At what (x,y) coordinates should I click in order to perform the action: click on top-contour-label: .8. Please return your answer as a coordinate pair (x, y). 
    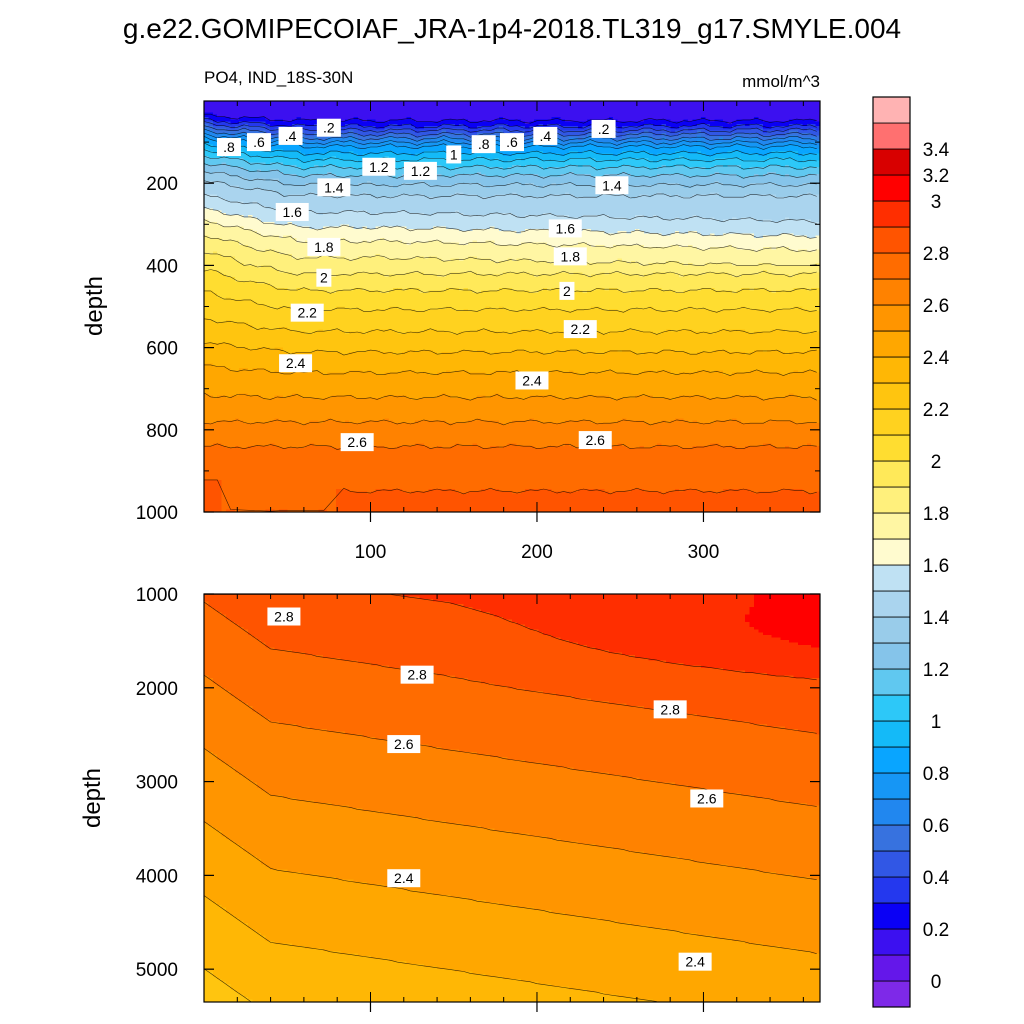
    Looking at the image, I should click on (229, 147).